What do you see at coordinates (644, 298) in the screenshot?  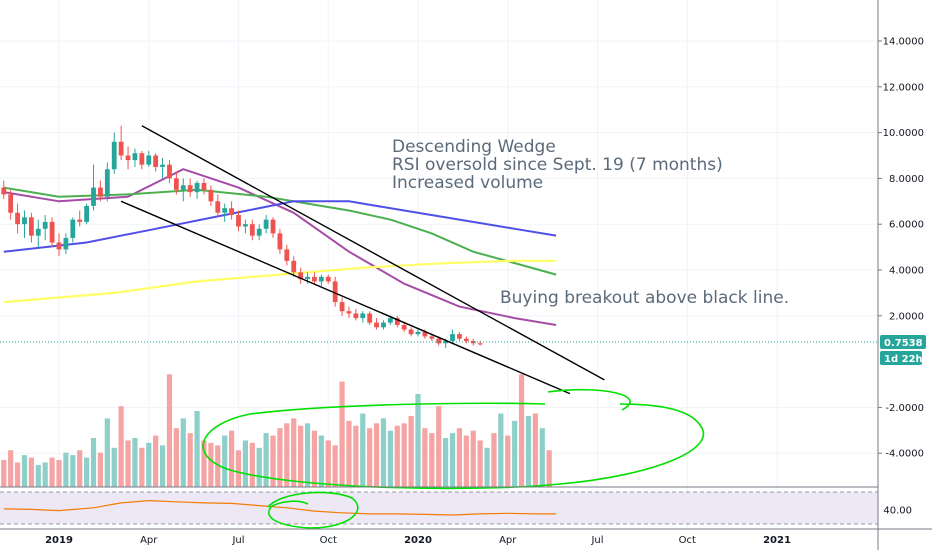 I see `annotation-breakout: Buying breakout above black line.` at bounding box center [644, 298].